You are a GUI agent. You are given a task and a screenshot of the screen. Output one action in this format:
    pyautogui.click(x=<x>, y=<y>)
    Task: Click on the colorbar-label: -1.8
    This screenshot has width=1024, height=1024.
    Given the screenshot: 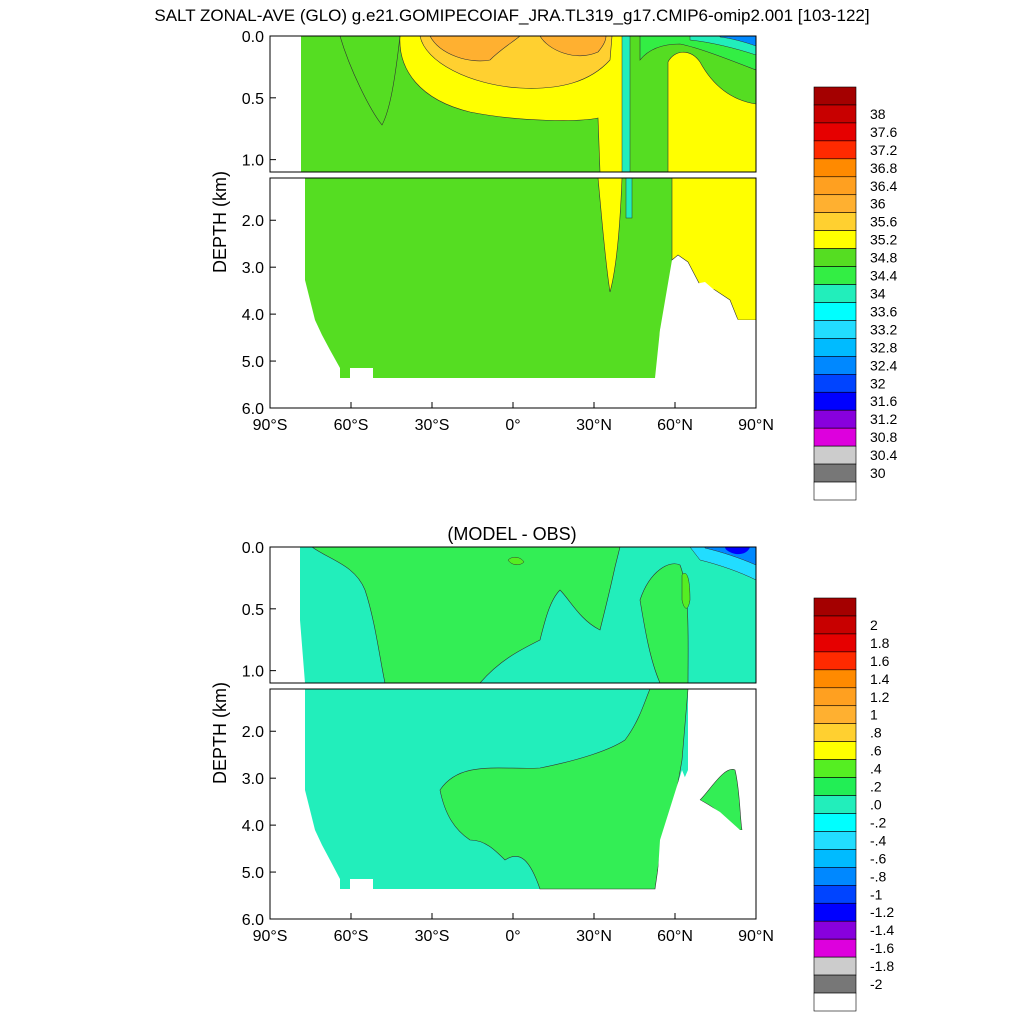 What is the action you would take?
    pyautogui.click(x=882, y=966)
    